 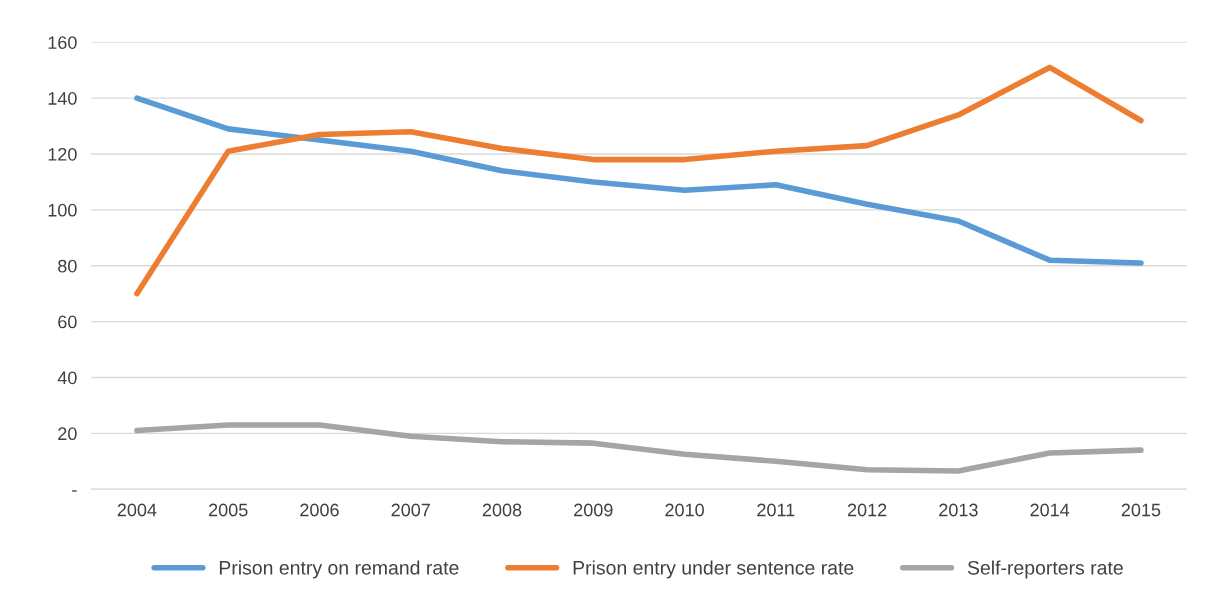 I want to click on legend-label: Prison entry under sentence rate, so click(x=713, y=569).